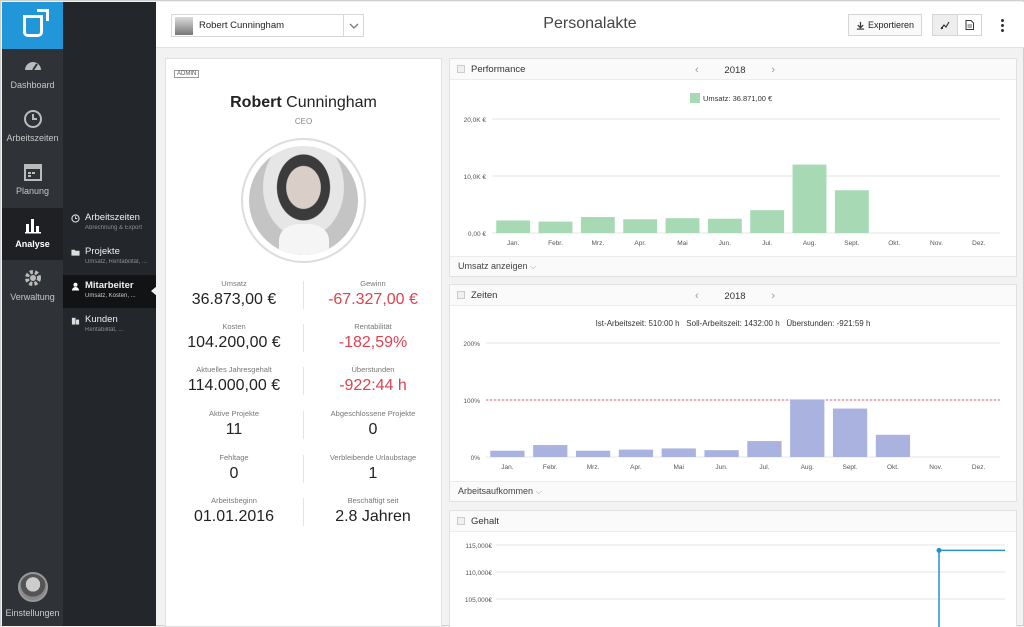 The image size is (1024, 627). What do you see at coordinates (234, 326) in the screenshot?
I see `stat-label: Kosten` at bounding box center [234, 326].